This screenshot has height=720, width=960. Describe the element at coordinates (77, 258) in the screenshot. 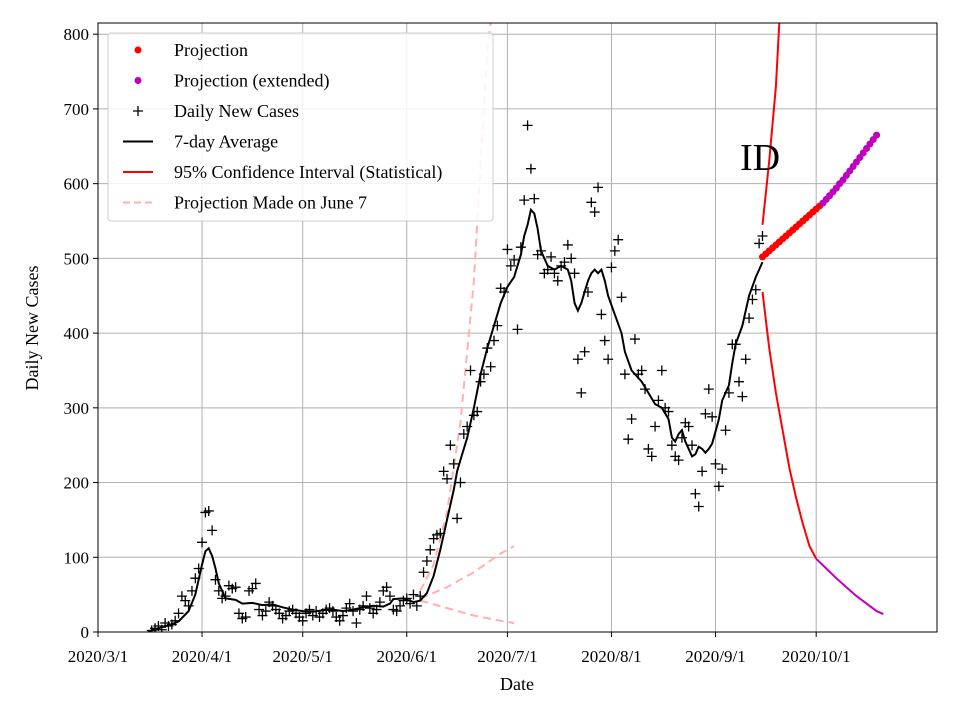

I see `y-tick-label: 500` at that location.